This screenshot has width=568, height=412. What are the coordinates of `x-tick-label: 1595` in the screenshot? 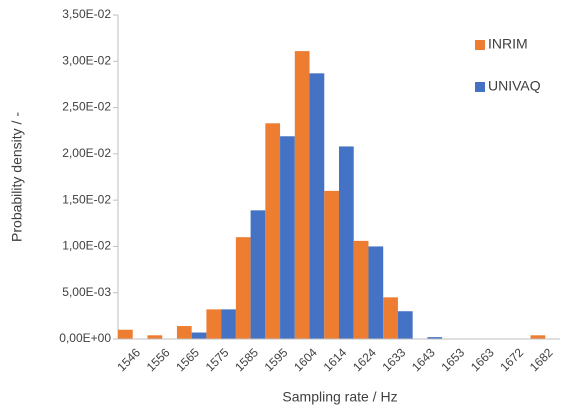 It's located at (276, 359).